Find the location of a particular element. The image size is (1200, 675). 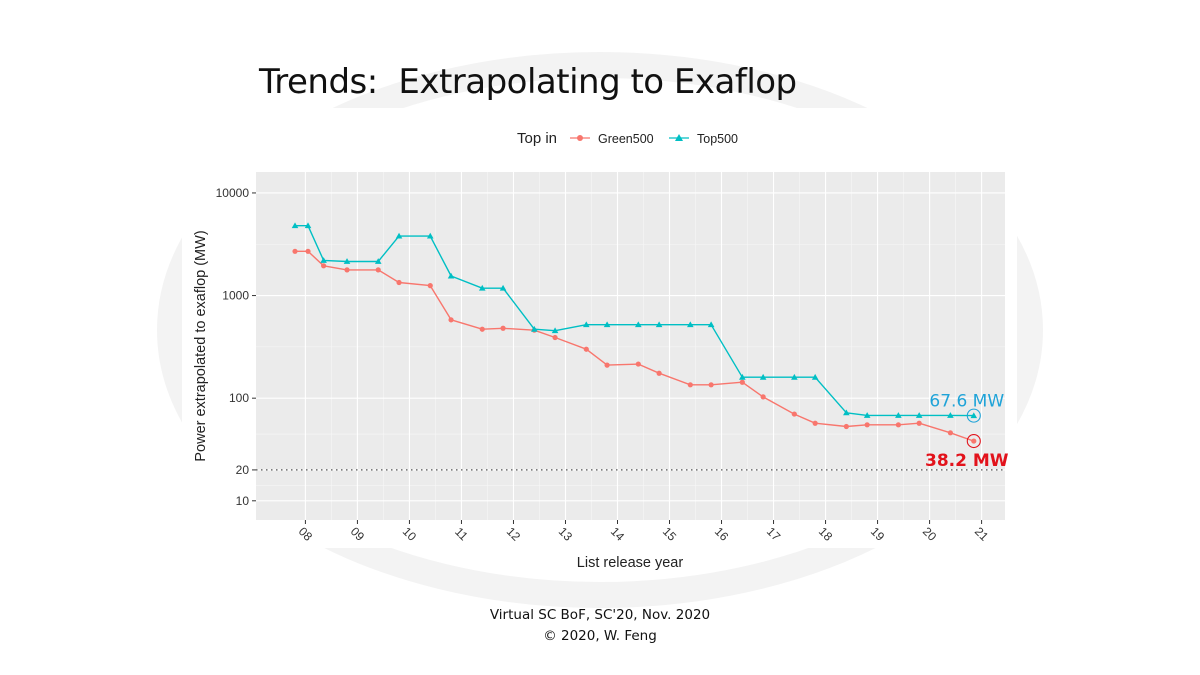

y-tick-label: 10 is located at coordinates (243, 501).